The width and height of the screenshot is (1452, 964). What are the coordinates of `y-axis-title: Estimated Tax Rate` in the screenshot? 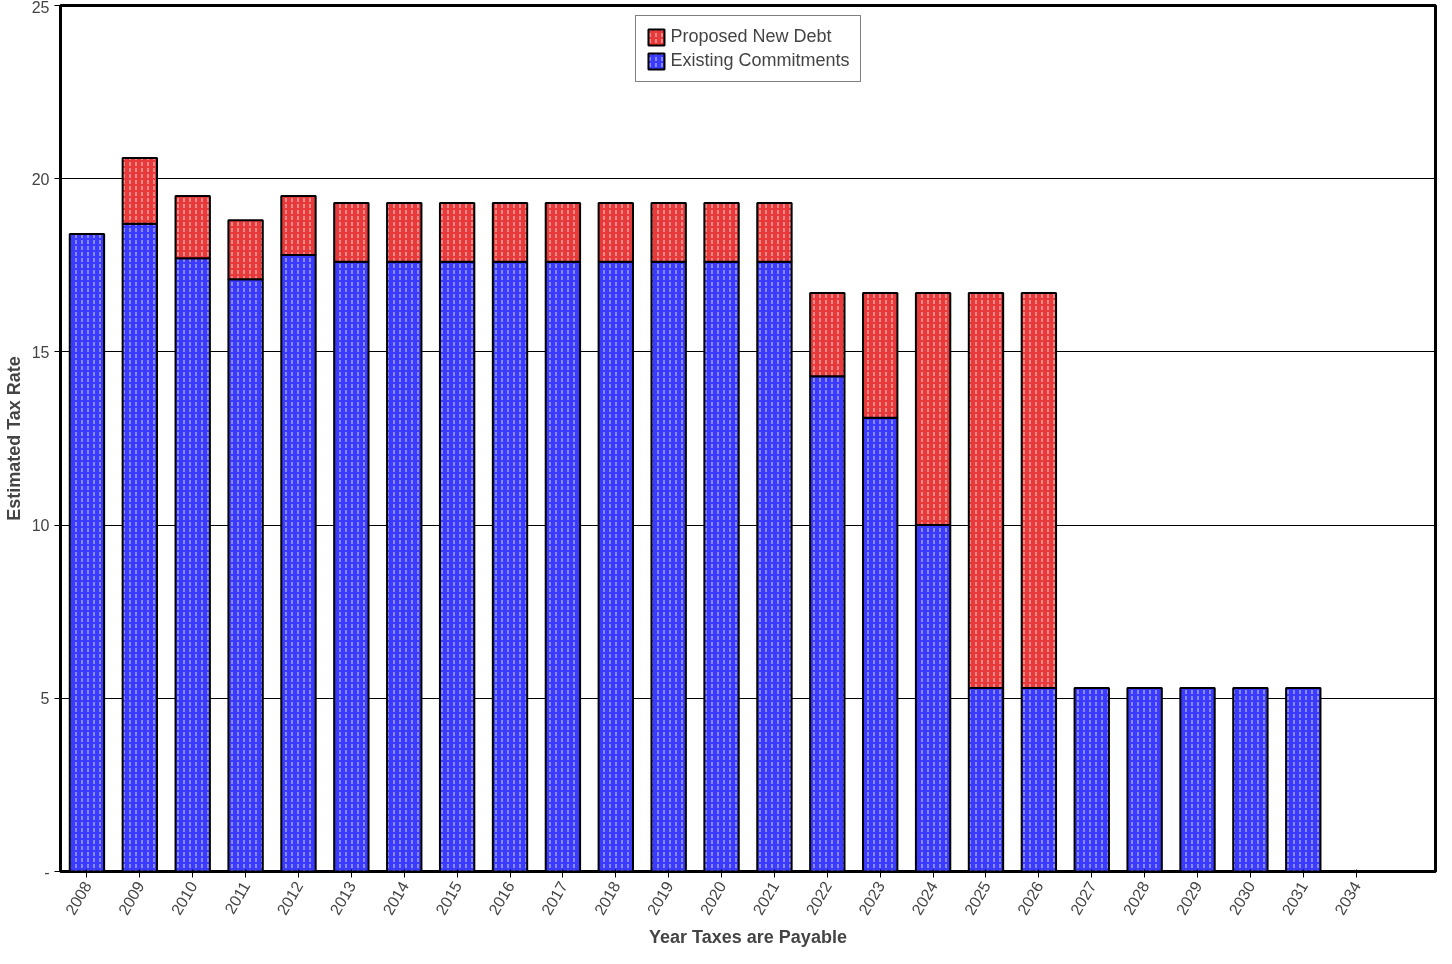 It's located at (13, 438).